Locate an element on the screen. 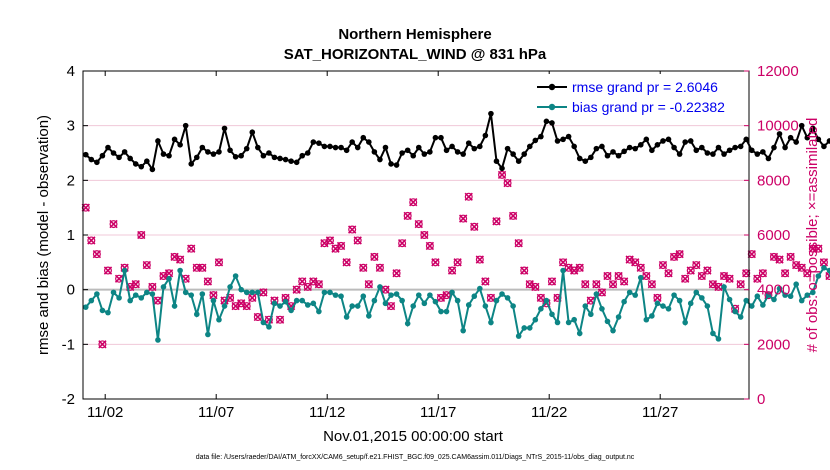 The width and height of the screenshot is (830, 470). x-tick-label: 11/17 is located at coordinates (438, 412).